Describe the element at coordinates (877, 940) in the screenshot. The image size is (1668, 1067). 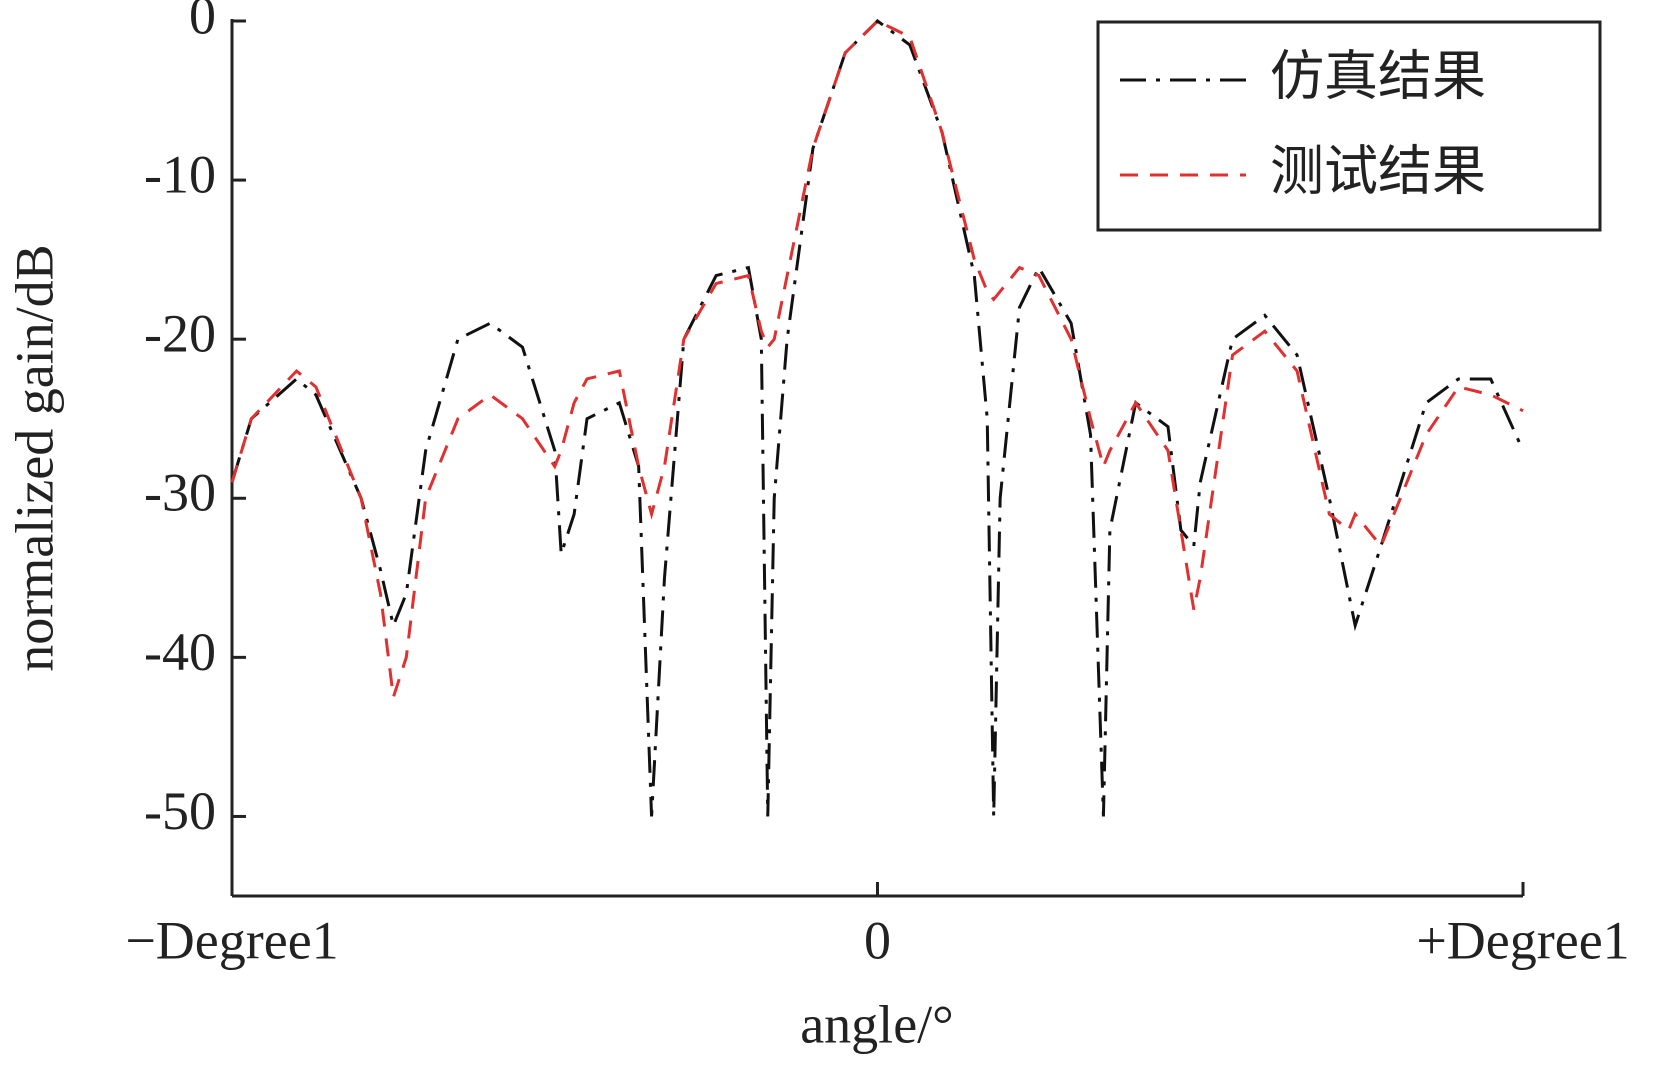
I see `x-tick-label: 0` at that location.